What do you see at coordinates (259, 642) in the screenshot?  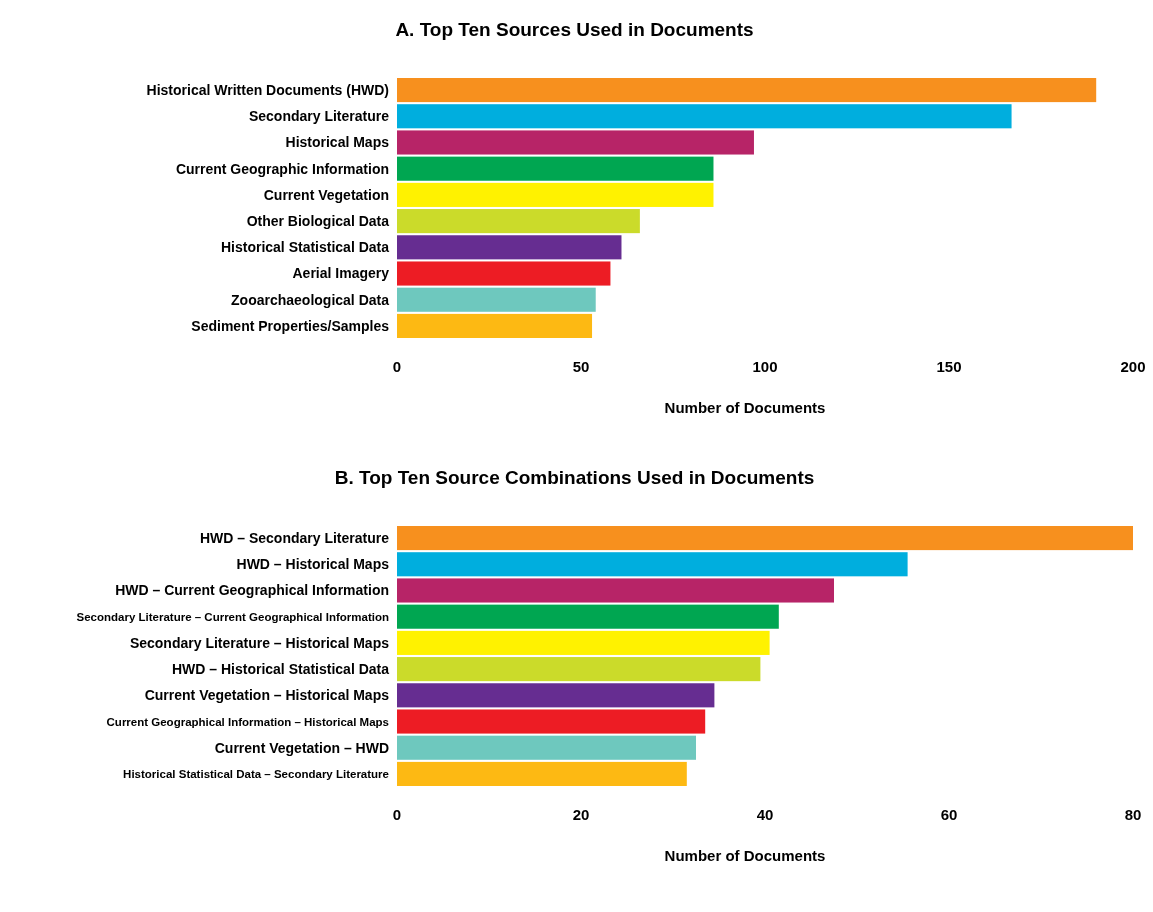 I see `y-tick-label: Secondary Literature – Historical Maps` at bounding box center [259, 642].